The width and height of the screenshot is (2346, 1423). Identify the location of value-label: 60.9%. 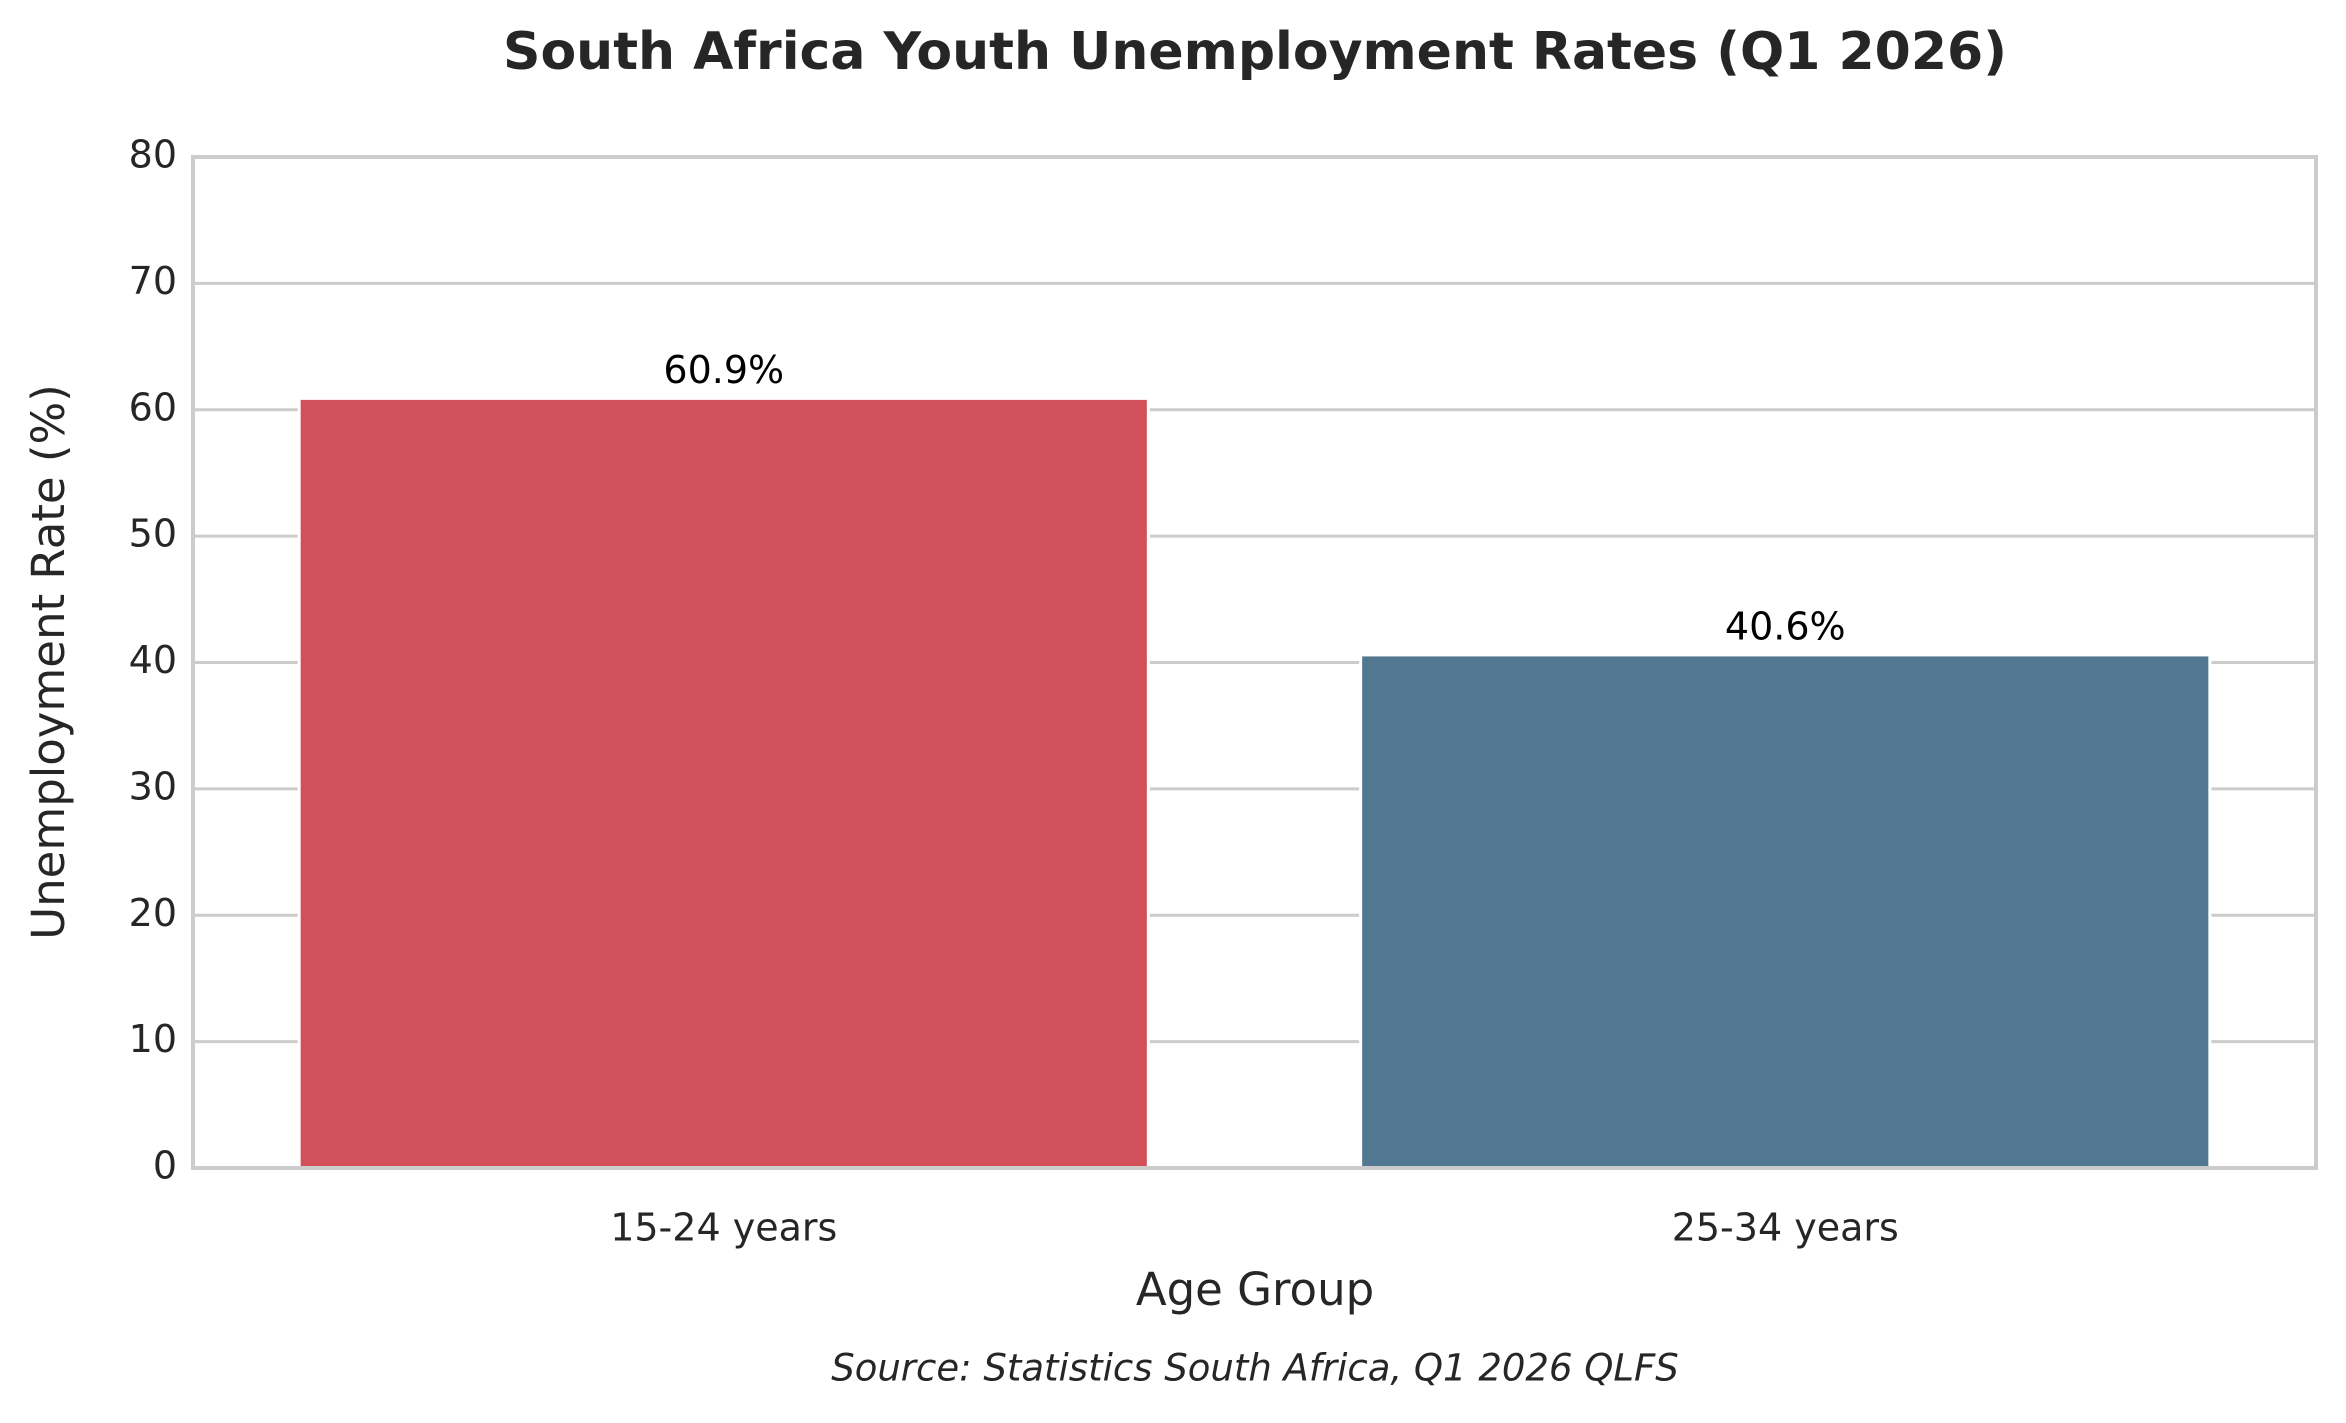
(723, 370).